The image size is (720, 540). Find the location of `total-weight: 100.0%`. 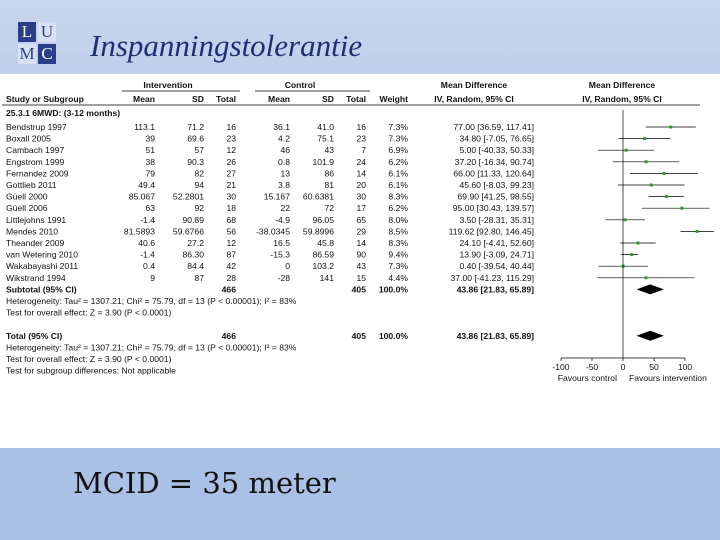

total-weight: 100.0% is located at coordinates (394, 336).